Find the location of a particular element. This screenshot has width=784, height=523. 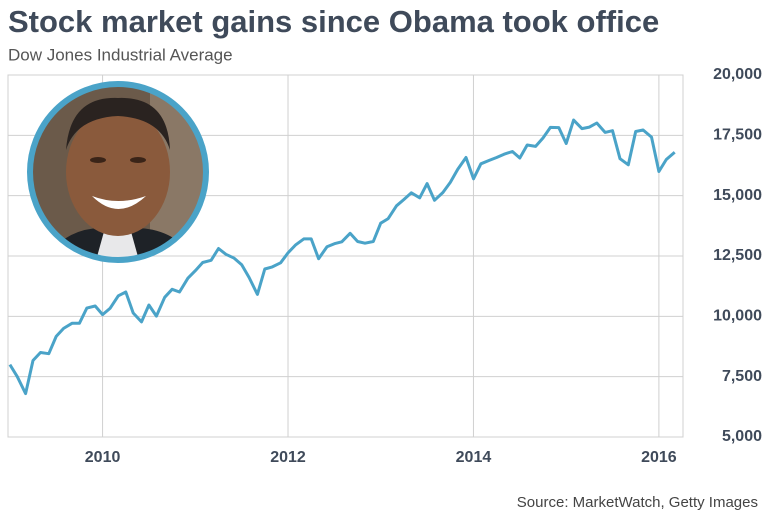

y-tick-label: 12,500 is located at coordinates (737, 255).